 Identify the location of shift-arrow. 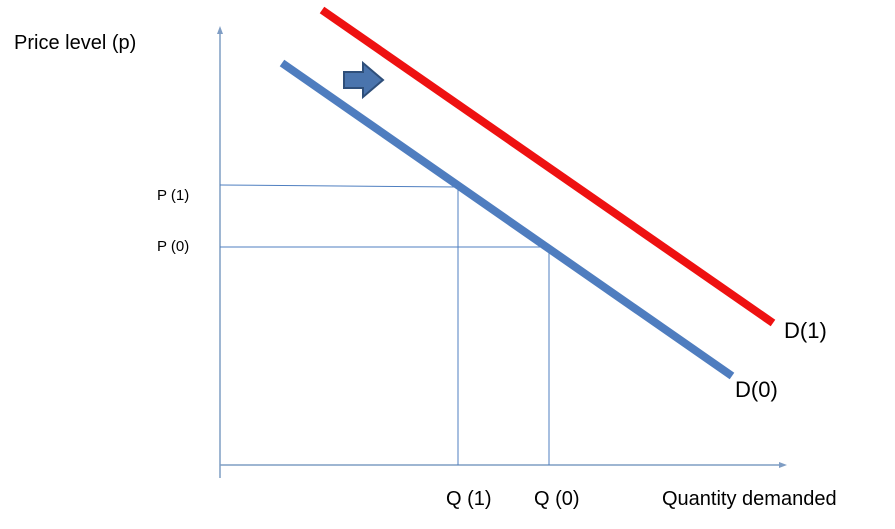
(364, 80).